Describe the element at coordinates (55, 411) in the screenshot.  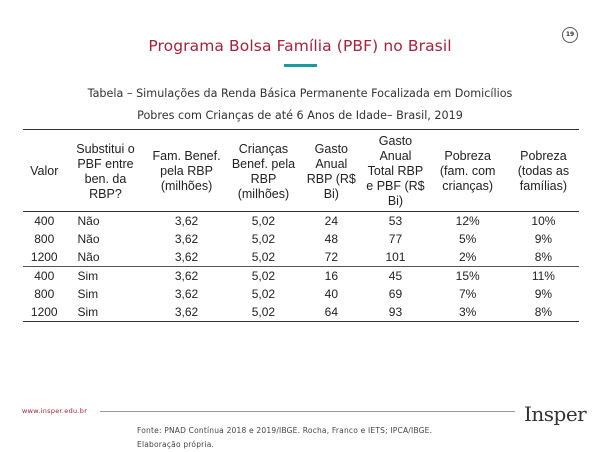
I see `footer-url-link: www.insper.edu.br` at that location.